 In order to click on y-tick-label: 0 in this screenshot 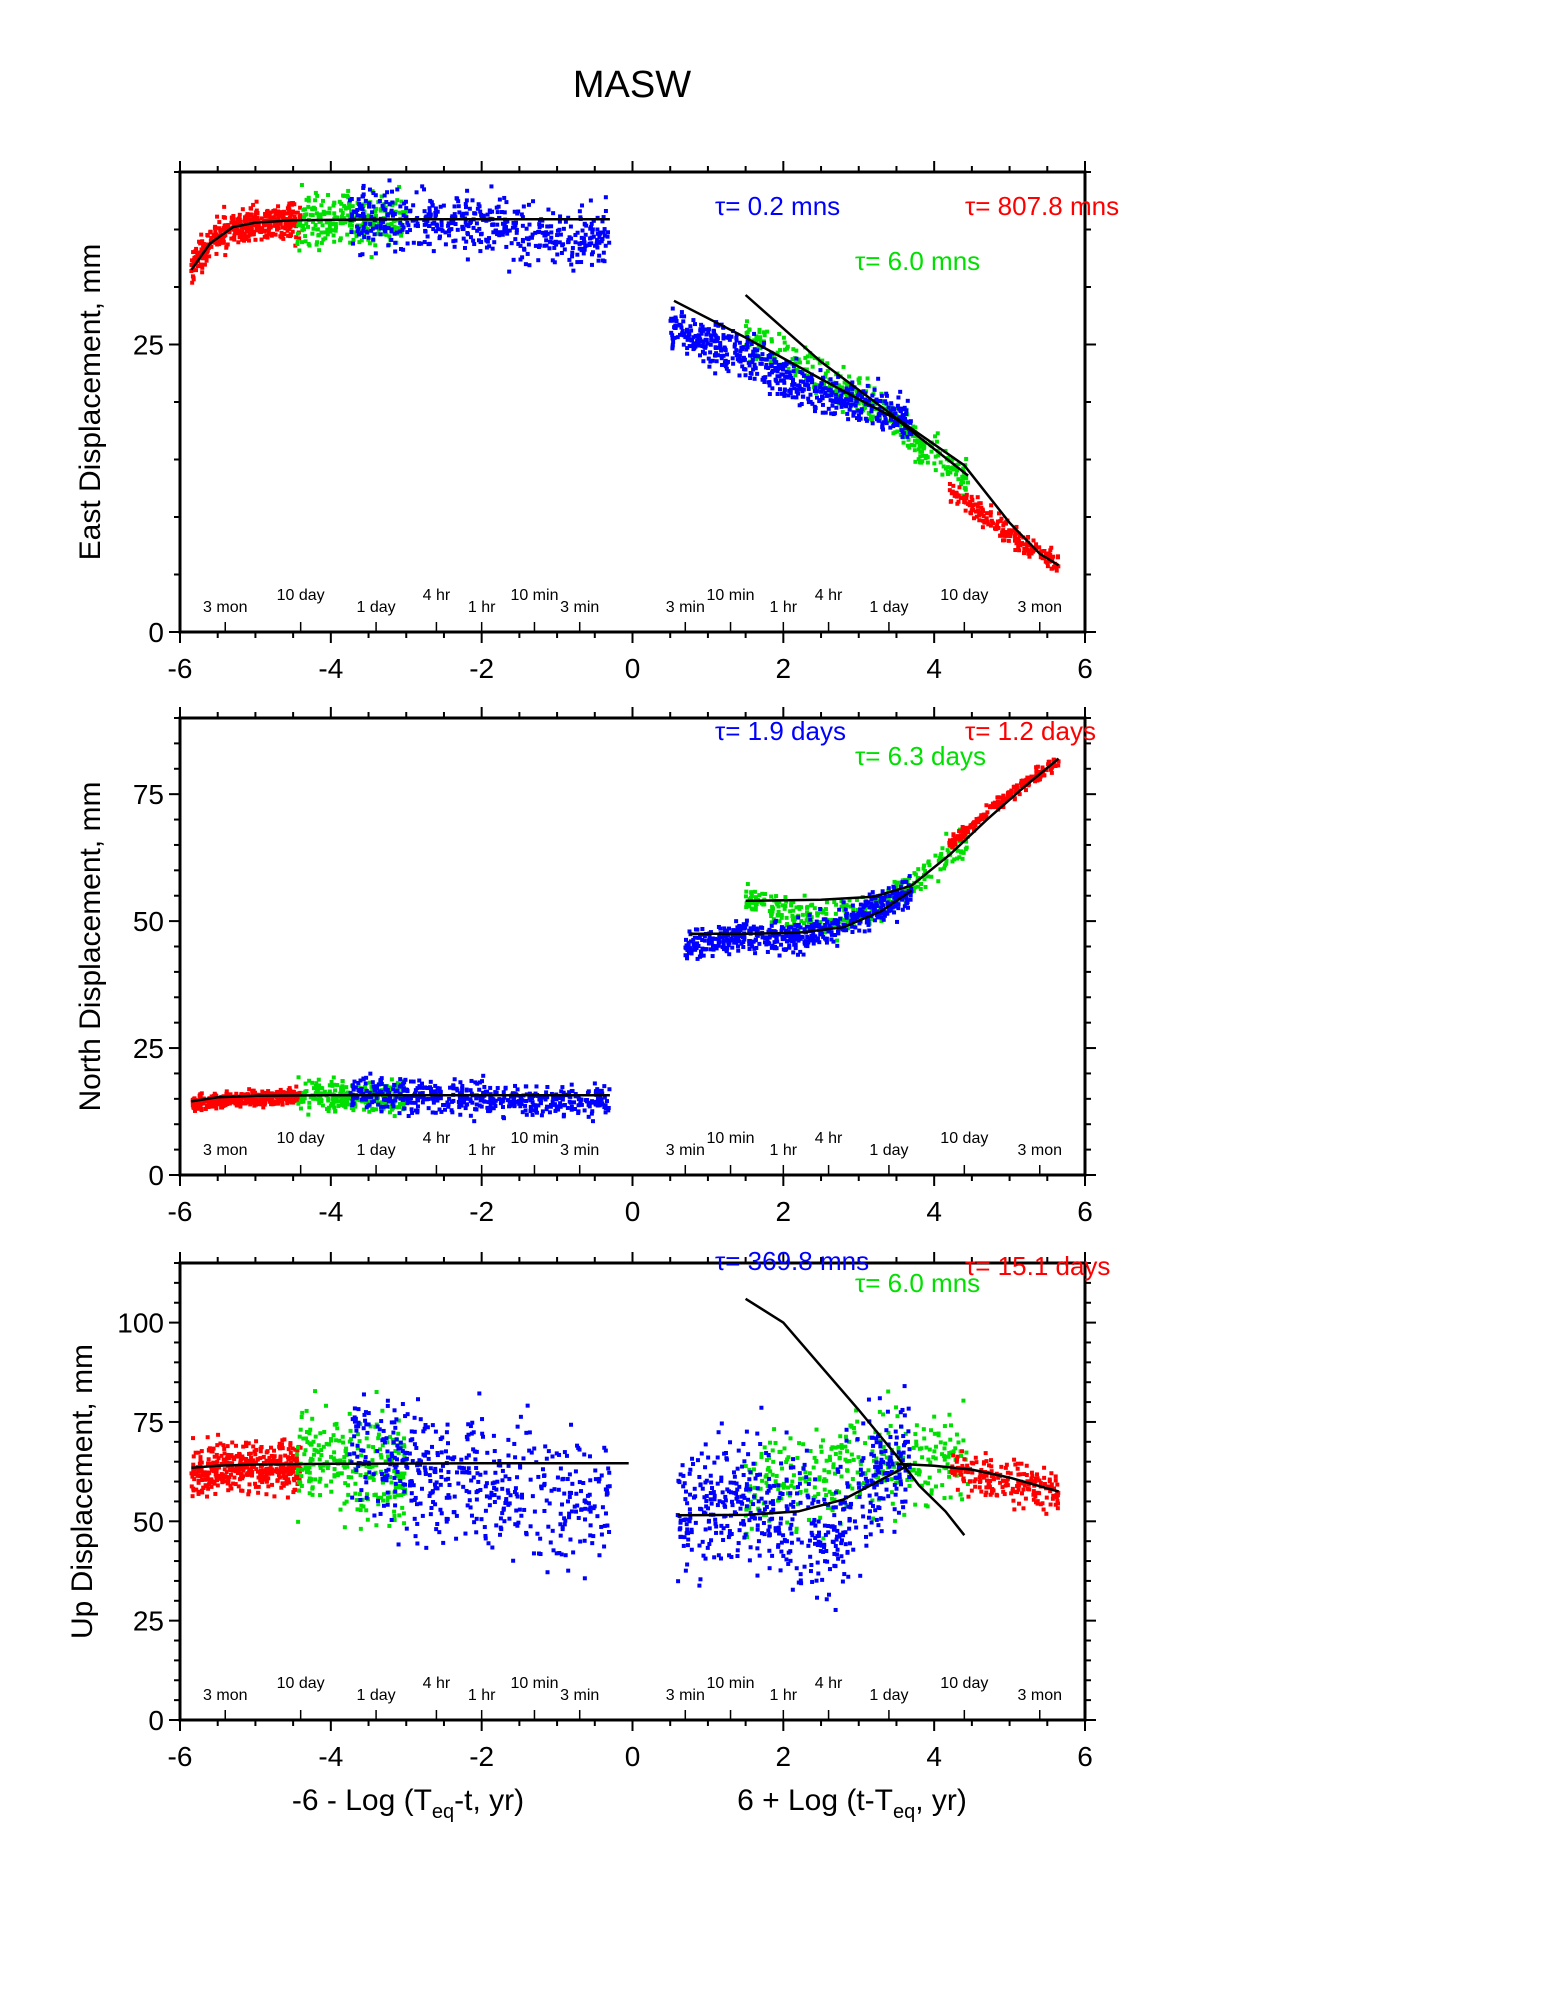, I will do `click(156, 1720)`.